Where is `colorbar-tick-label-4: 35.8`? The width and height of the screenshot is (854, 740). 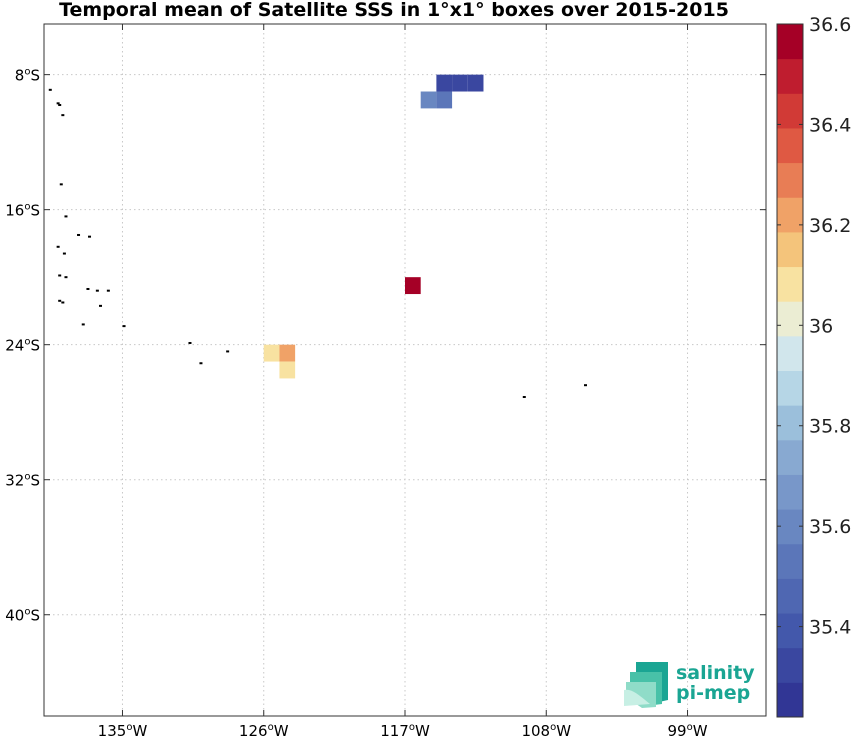 colorbar-tick-label-4: 35.8 is located at coordinates (830, 427).